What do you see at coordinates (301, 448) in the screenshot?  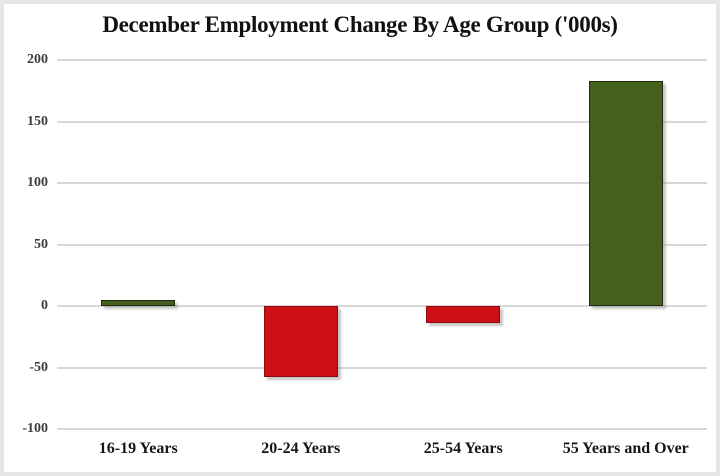 I see `x-axis-label-20-24-years: 20-24 Years` at bounding box center [301, 448].